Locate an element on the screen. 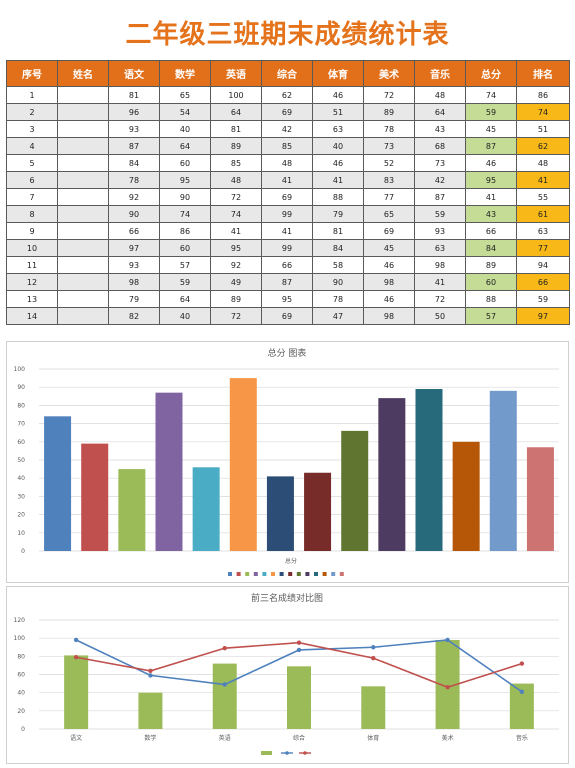 This screenshot has width=575, height=768. table-cell: 6 is located at coordinates (32, 180).